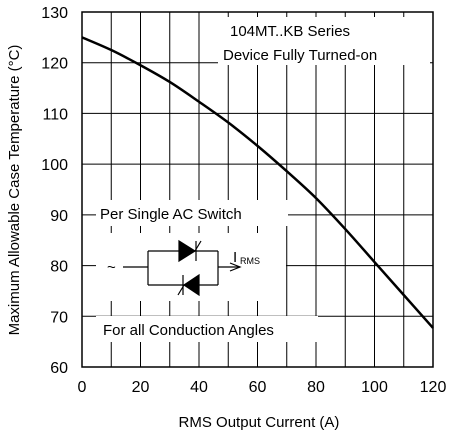 This screenshot has width=451, height=437. Describe the element at coordinates (199, 387) in the screenshot. I see `x-tick-label: 40` at that location.